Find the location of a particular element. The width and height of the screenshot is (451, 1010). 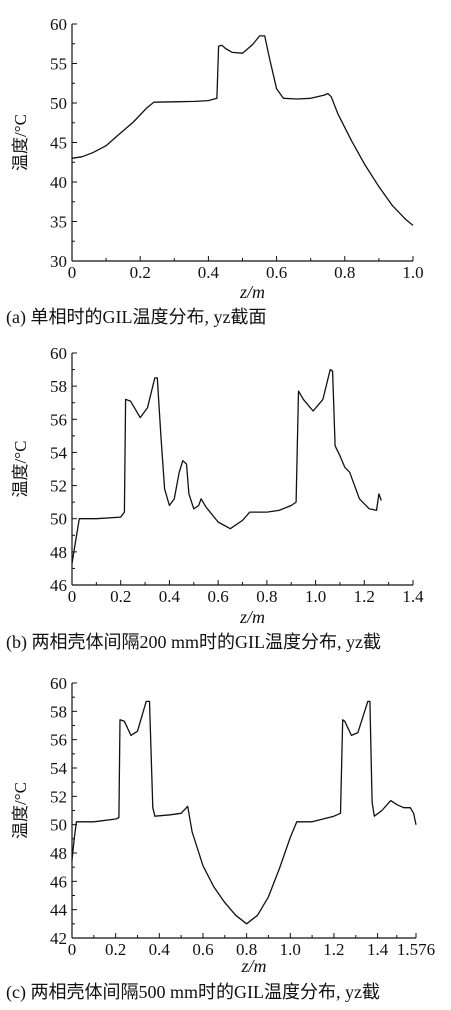

x-tick-label: 1.576 is located at coordinates (416, 949).